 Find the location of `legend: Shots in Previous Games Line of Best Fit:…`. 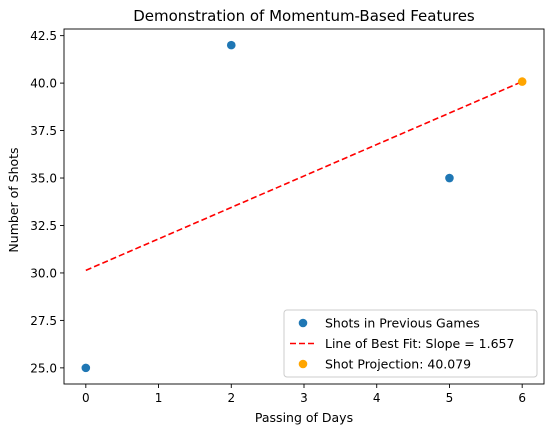

legend: Shots in Previous Games Line of Best Fit:… is located at coordinates (410, 343).